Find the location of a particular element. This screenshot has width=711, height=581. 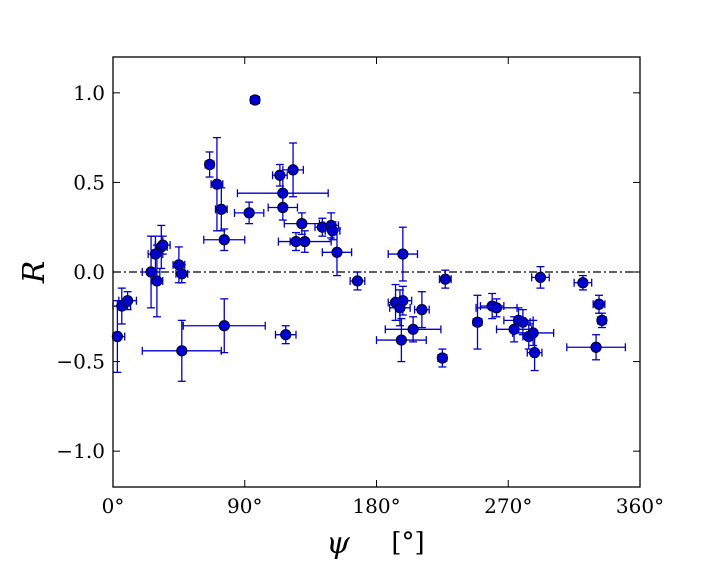

y-tick-label: −0.5 is located at coordinates (80, 362).